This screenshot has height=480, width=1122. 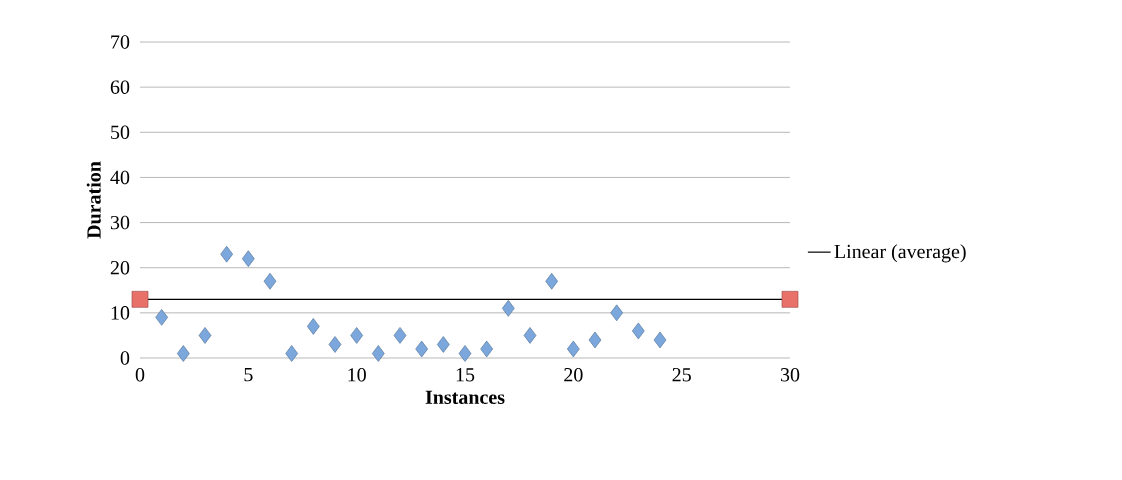 I want to click on y-tick-label: 60, so click(x=120, y=87).